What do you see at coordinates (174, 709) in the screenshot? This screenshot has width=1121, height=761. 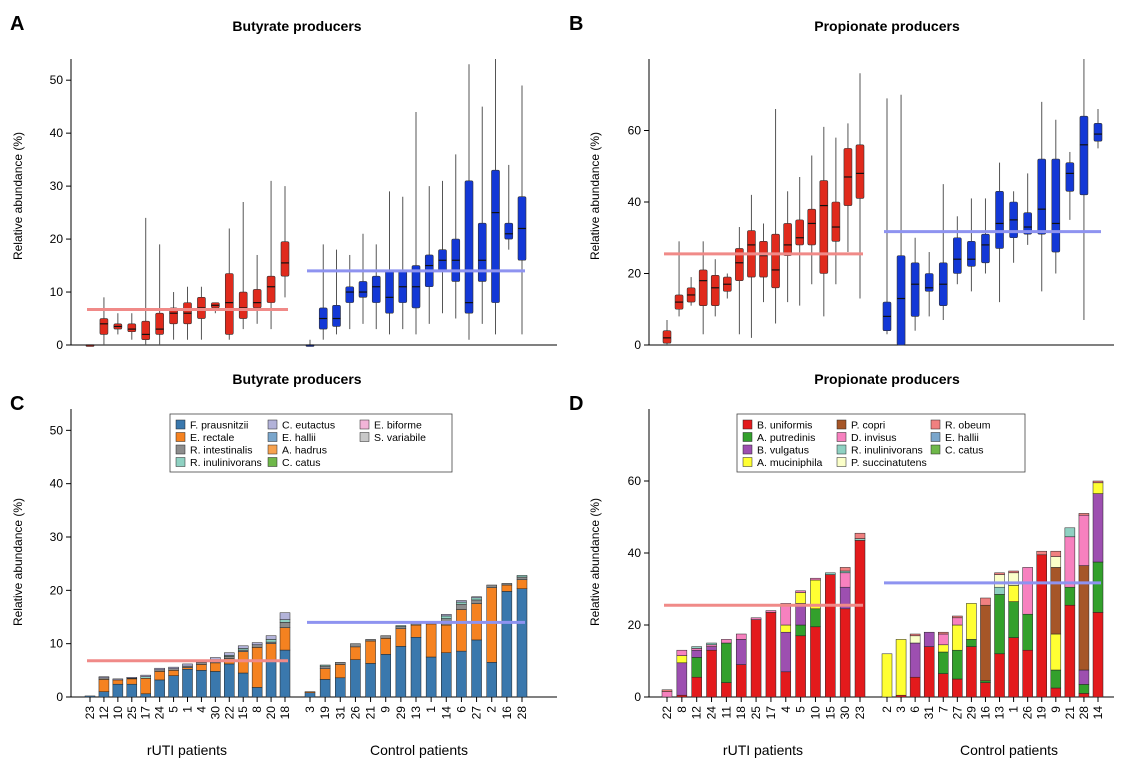 I see `xtick-label: 5` at bounding box center [174, 709].